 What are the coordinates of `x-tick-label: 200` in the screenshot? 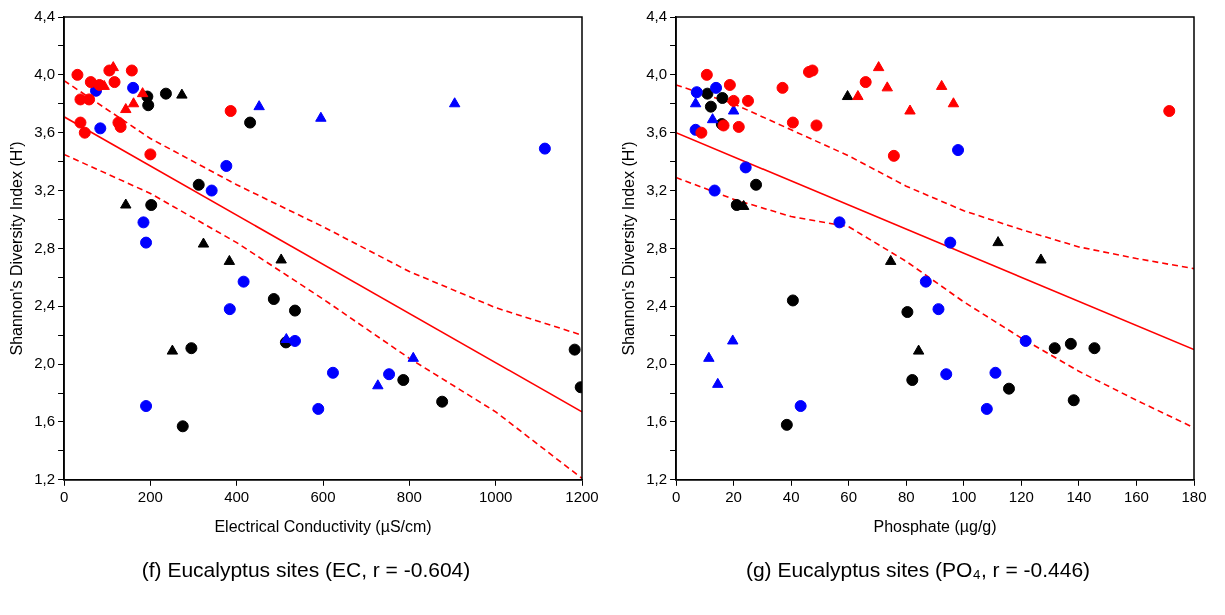 It's located at (150, 496).